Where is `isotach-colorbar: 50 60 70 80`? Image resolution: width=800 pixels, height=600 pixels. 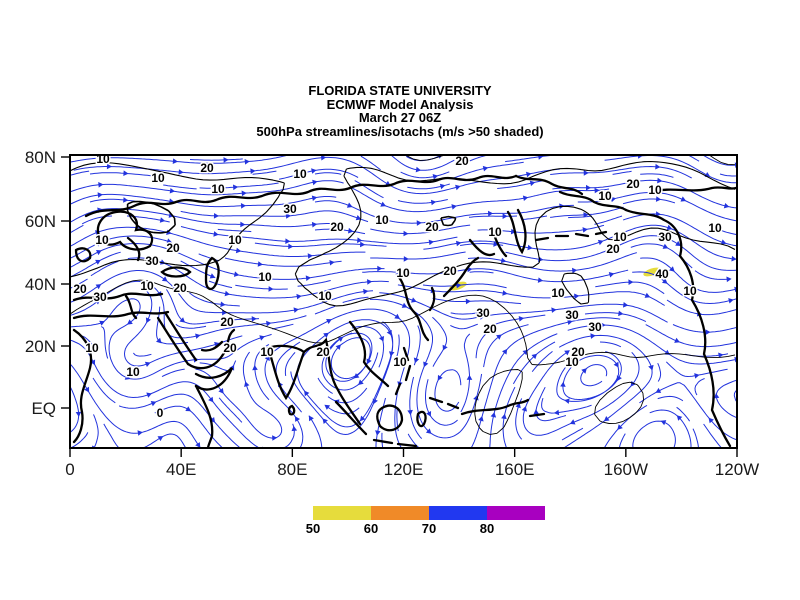 isotach-colorbar: 50 60 70 80 is located at coordinates (425, 523).